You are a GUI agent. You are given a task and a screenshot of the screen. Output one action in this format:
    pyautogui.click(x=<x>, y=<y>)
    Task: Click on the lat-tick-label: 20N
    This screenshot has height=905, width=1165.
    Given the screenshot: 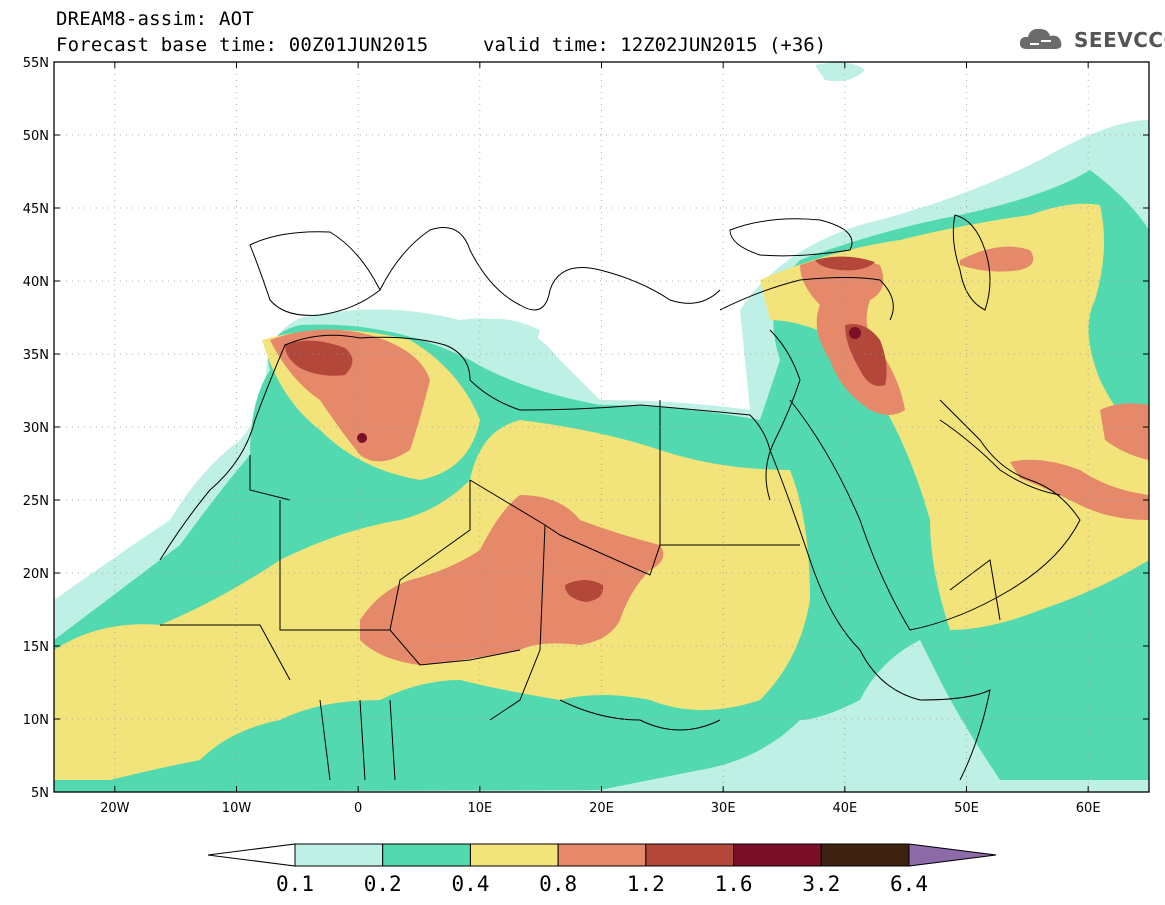 What is the action you would take?
    pyautogui.click(x=36, y=574)
    